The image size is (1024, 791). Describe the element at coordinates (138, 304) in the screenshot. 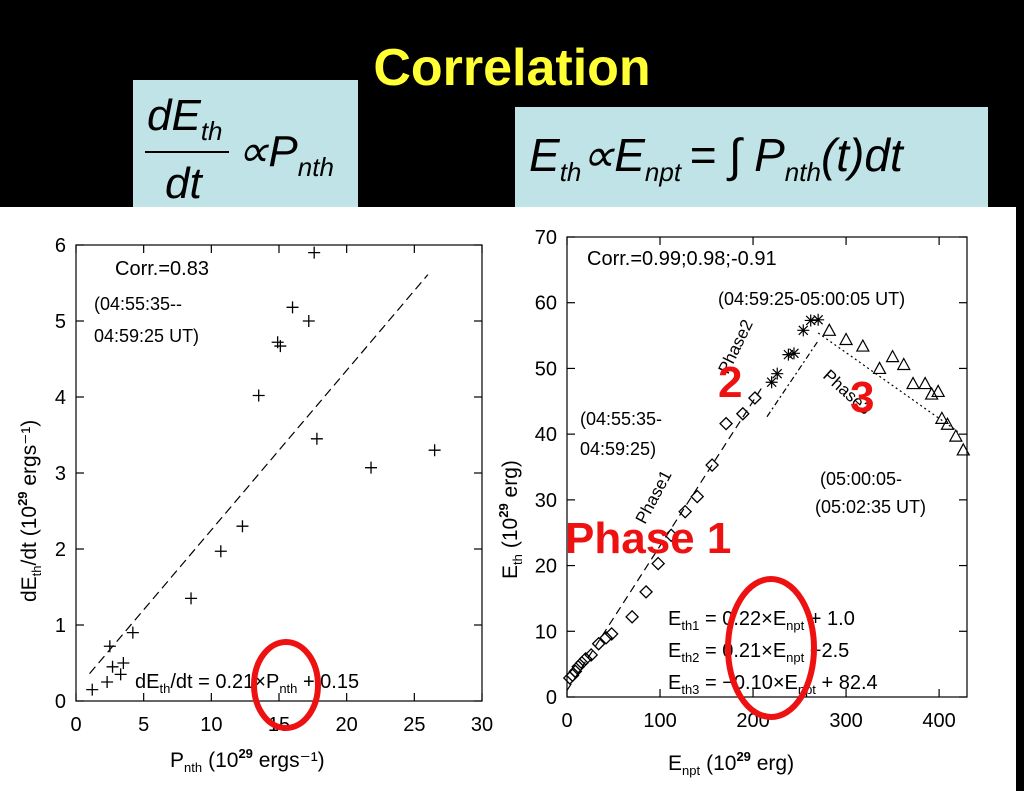

I see `left-time-line1: (04:55:35--` at that location.